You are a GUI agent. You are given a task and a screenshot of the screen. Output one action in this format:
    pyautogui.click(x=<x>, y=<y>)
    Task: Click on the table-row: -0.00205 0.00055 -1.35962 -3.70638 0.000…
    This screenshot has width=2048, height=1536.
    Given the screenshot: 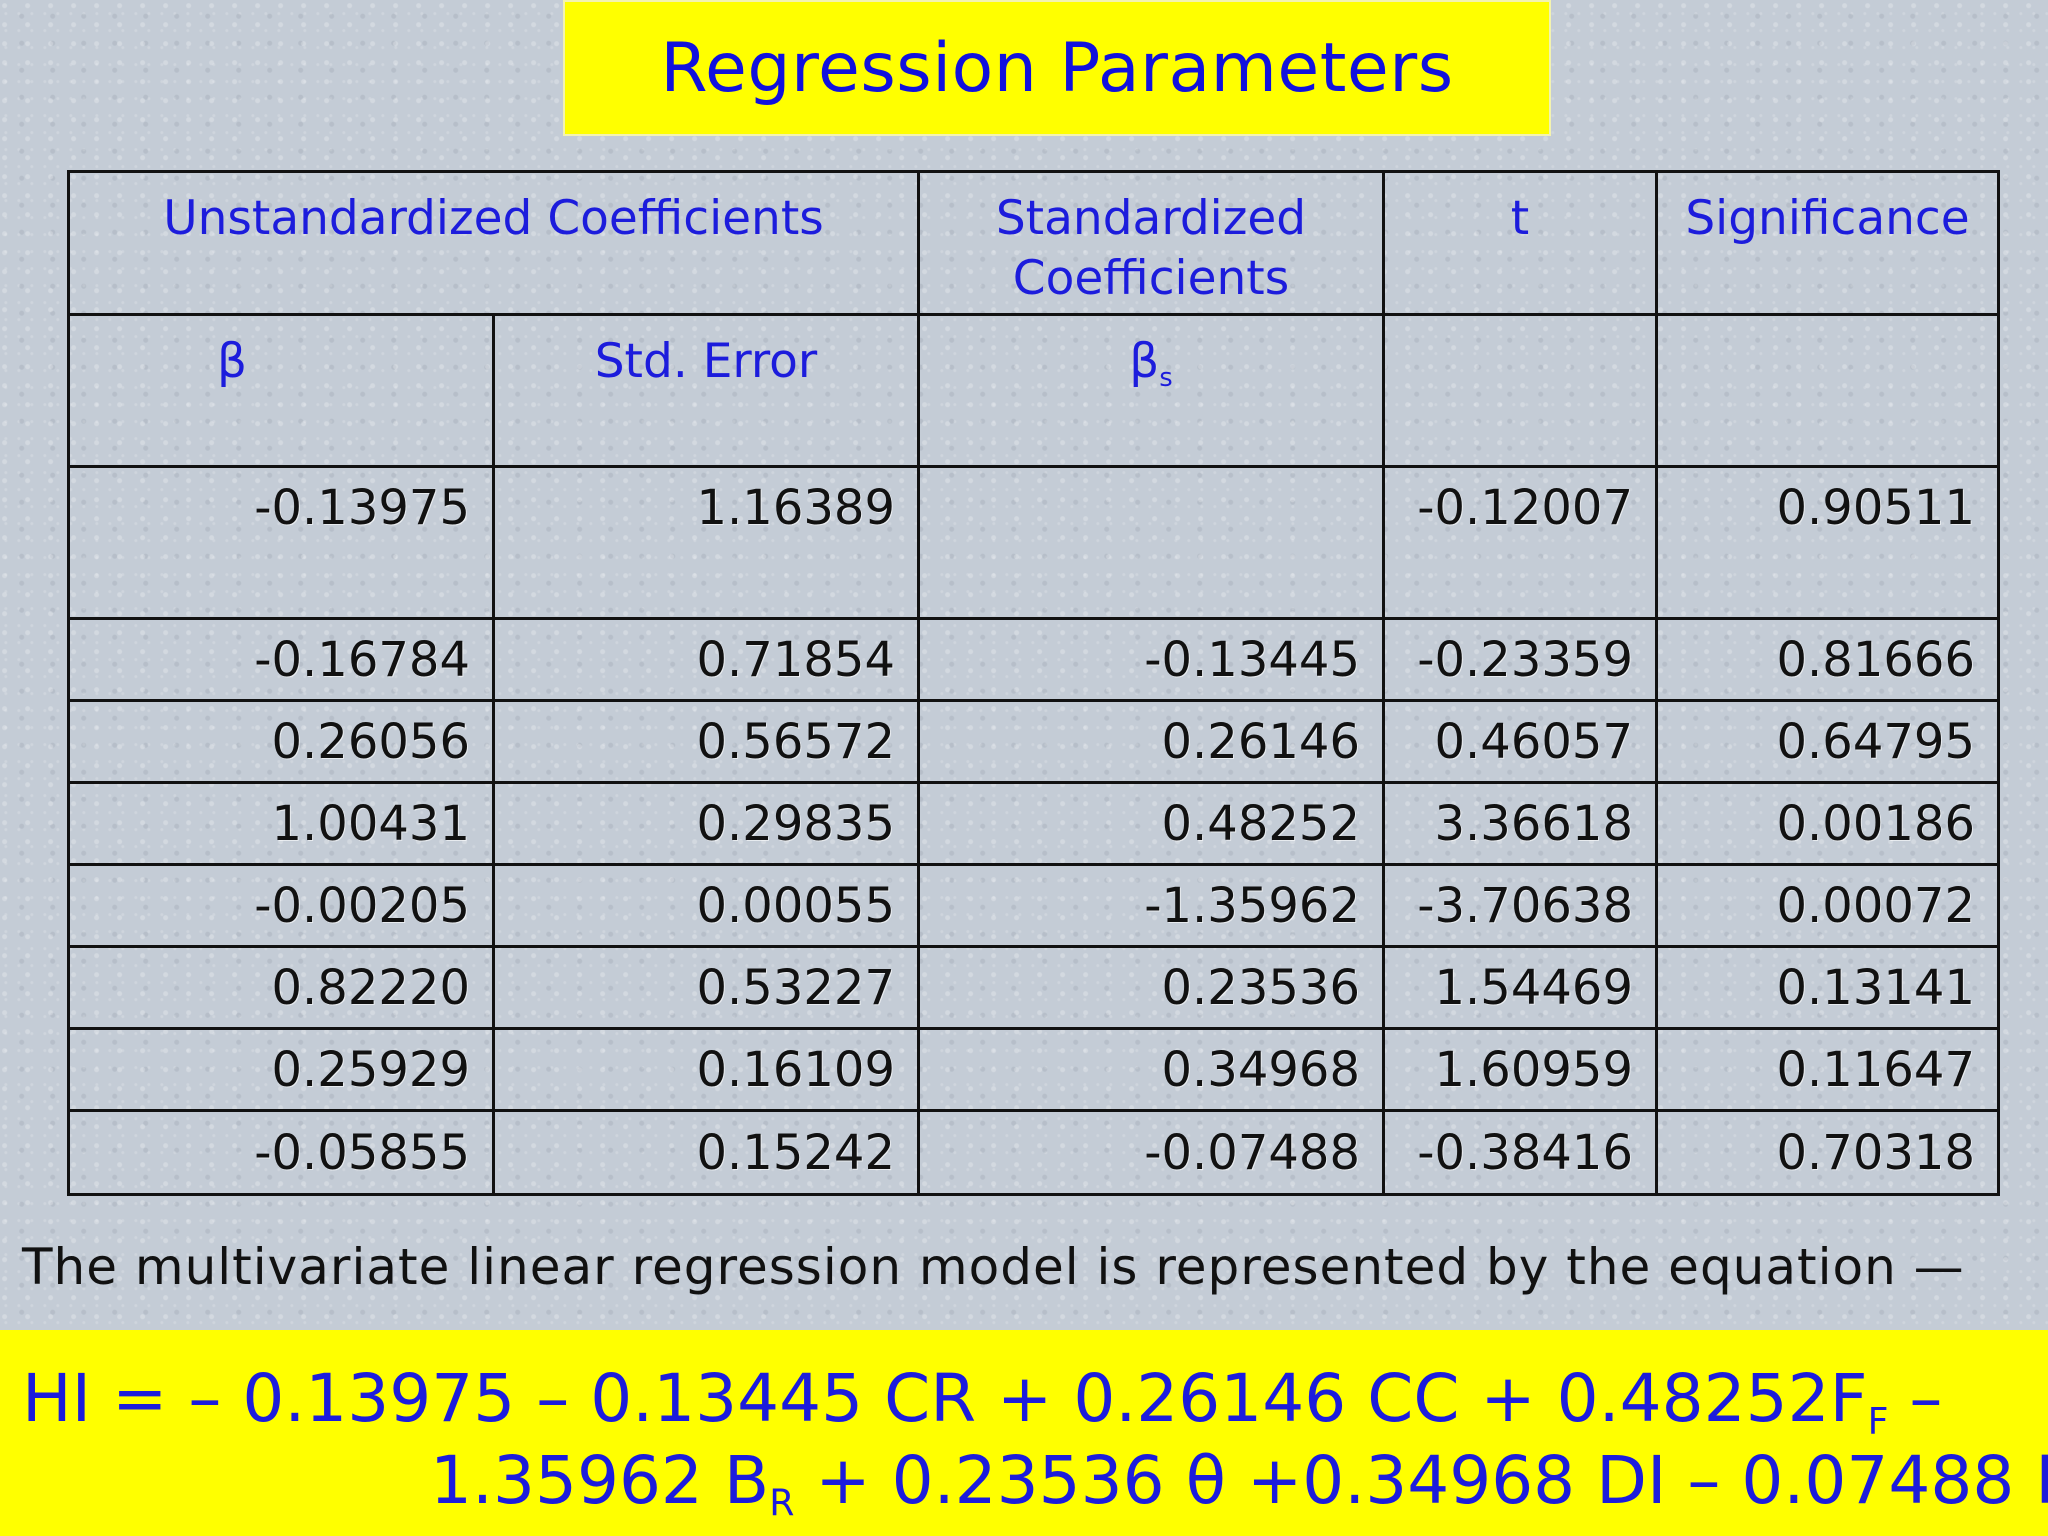 What is the action you would take?
    pyautogui.click(x=1033, y=905)
    